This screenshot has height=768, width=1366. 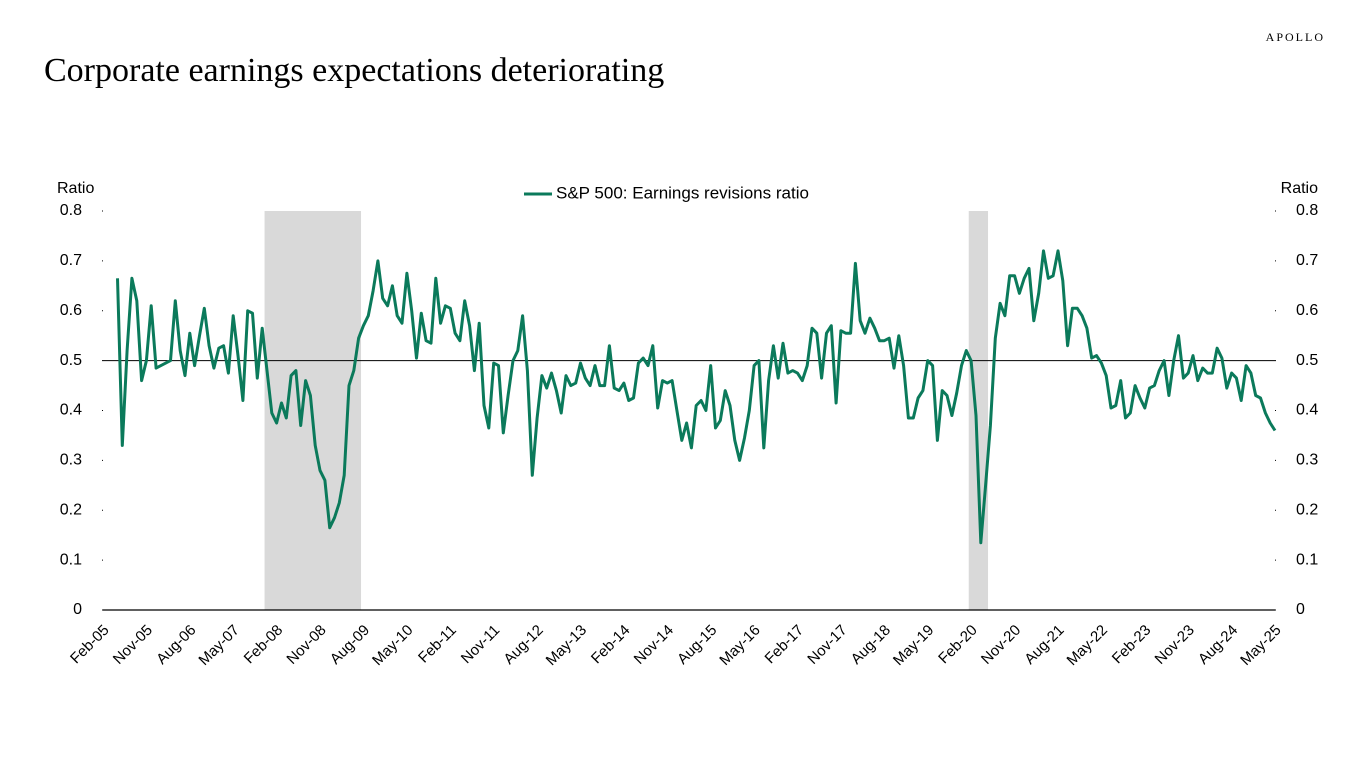 I want to click on brand: APOLLO, so click(x=1295, y=37).